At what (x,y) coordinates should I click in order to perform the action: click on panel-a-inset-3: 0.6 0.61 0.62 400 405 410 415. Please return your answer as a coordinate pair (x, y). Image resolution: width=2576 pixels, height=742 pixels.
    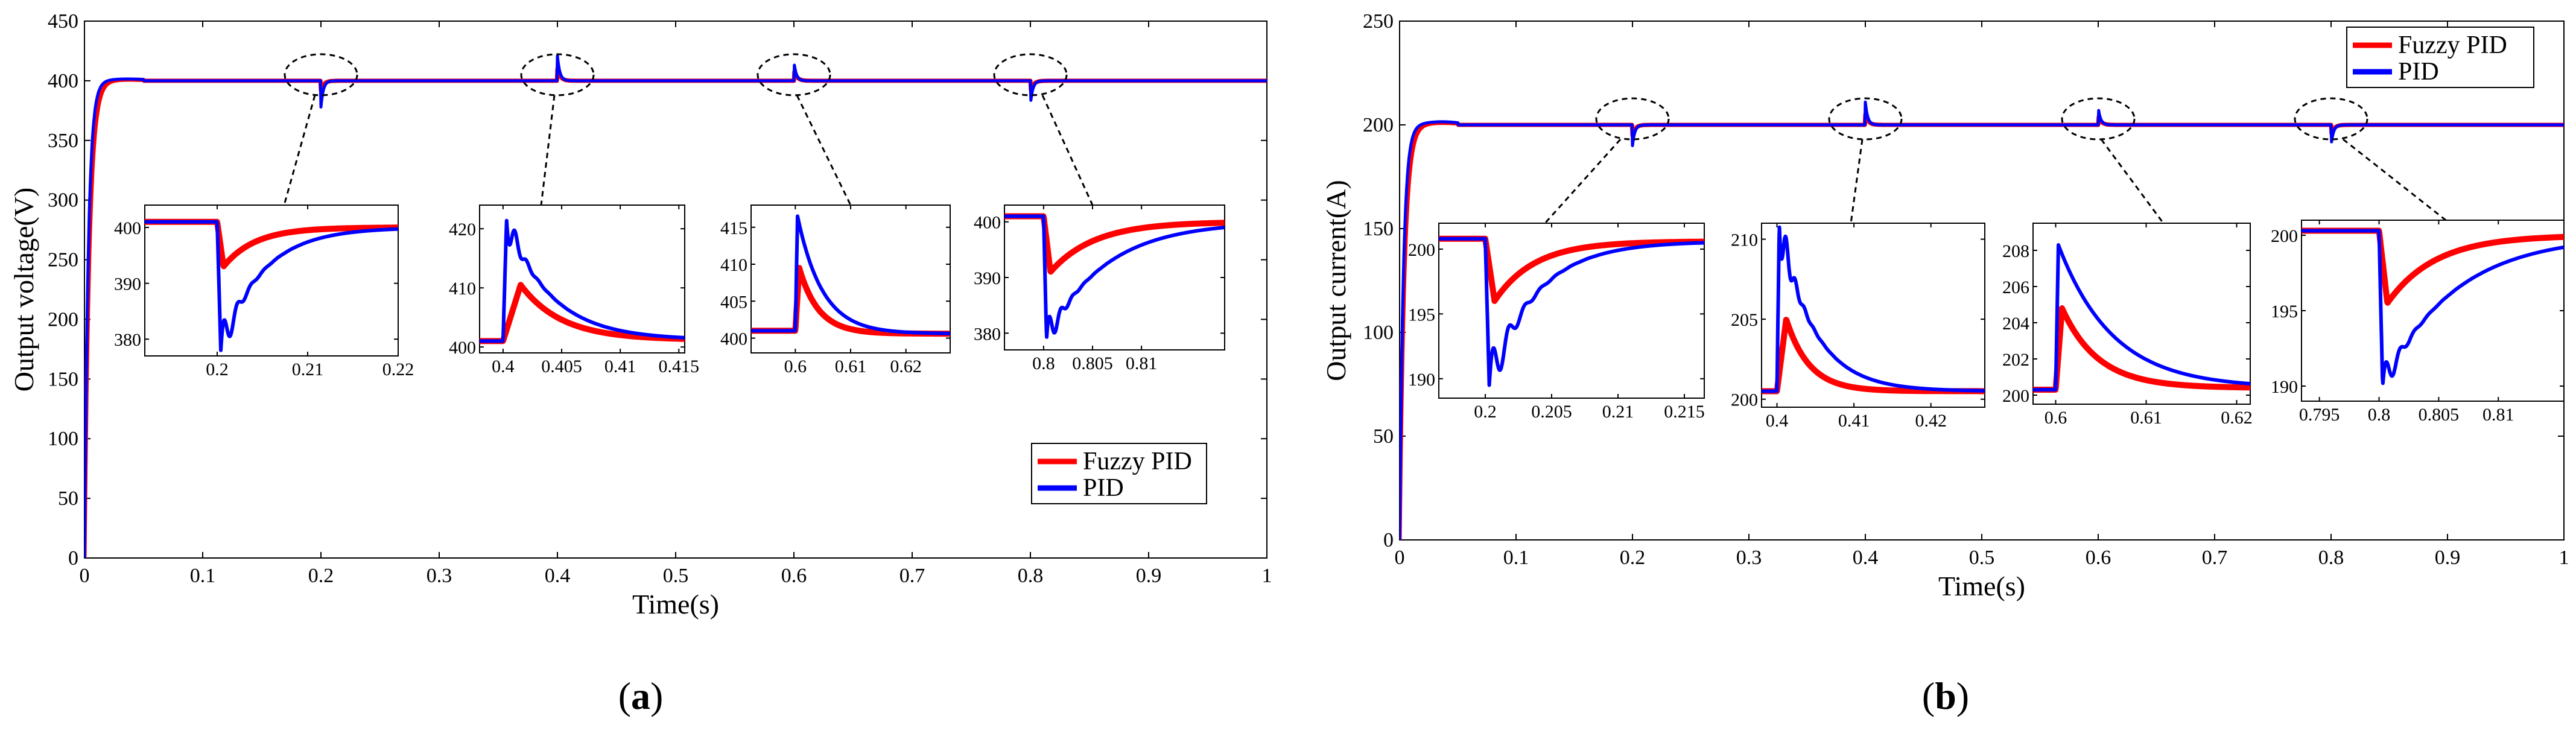
    Looking at the image, I should click on (835, 290).